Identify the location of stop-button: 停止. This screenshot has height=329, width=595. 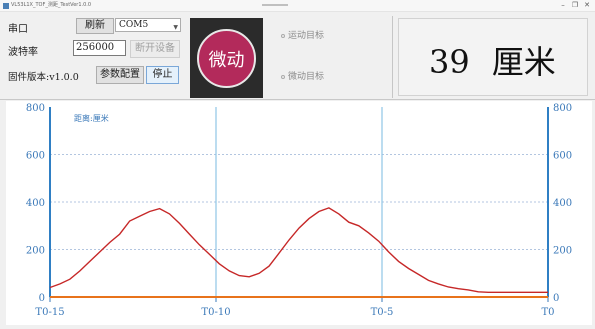
(162, 75).